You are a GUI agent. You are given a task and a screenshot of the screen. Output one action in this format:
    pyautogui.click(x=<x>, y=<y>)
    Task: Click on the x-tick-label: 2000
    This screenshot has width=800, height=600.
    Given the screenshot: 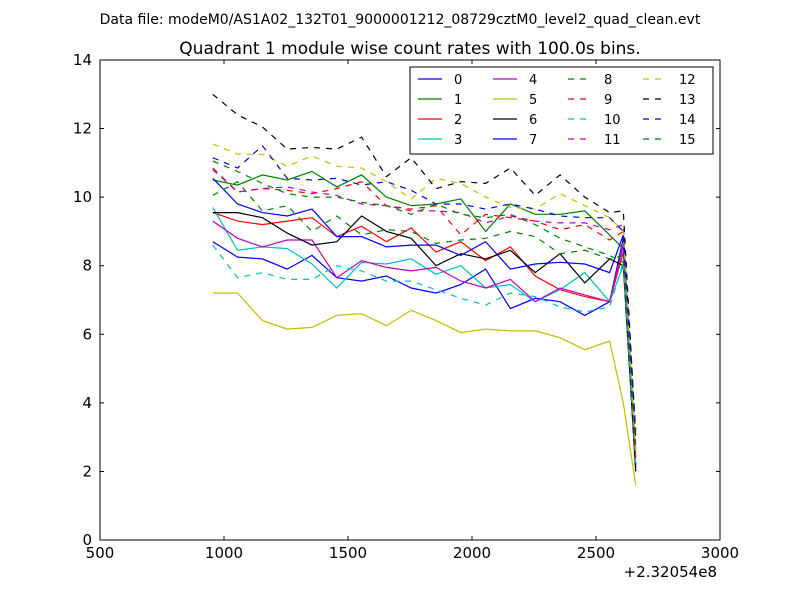 What is the action you would take?
    pyautogui.click(x=472, y=553)
    